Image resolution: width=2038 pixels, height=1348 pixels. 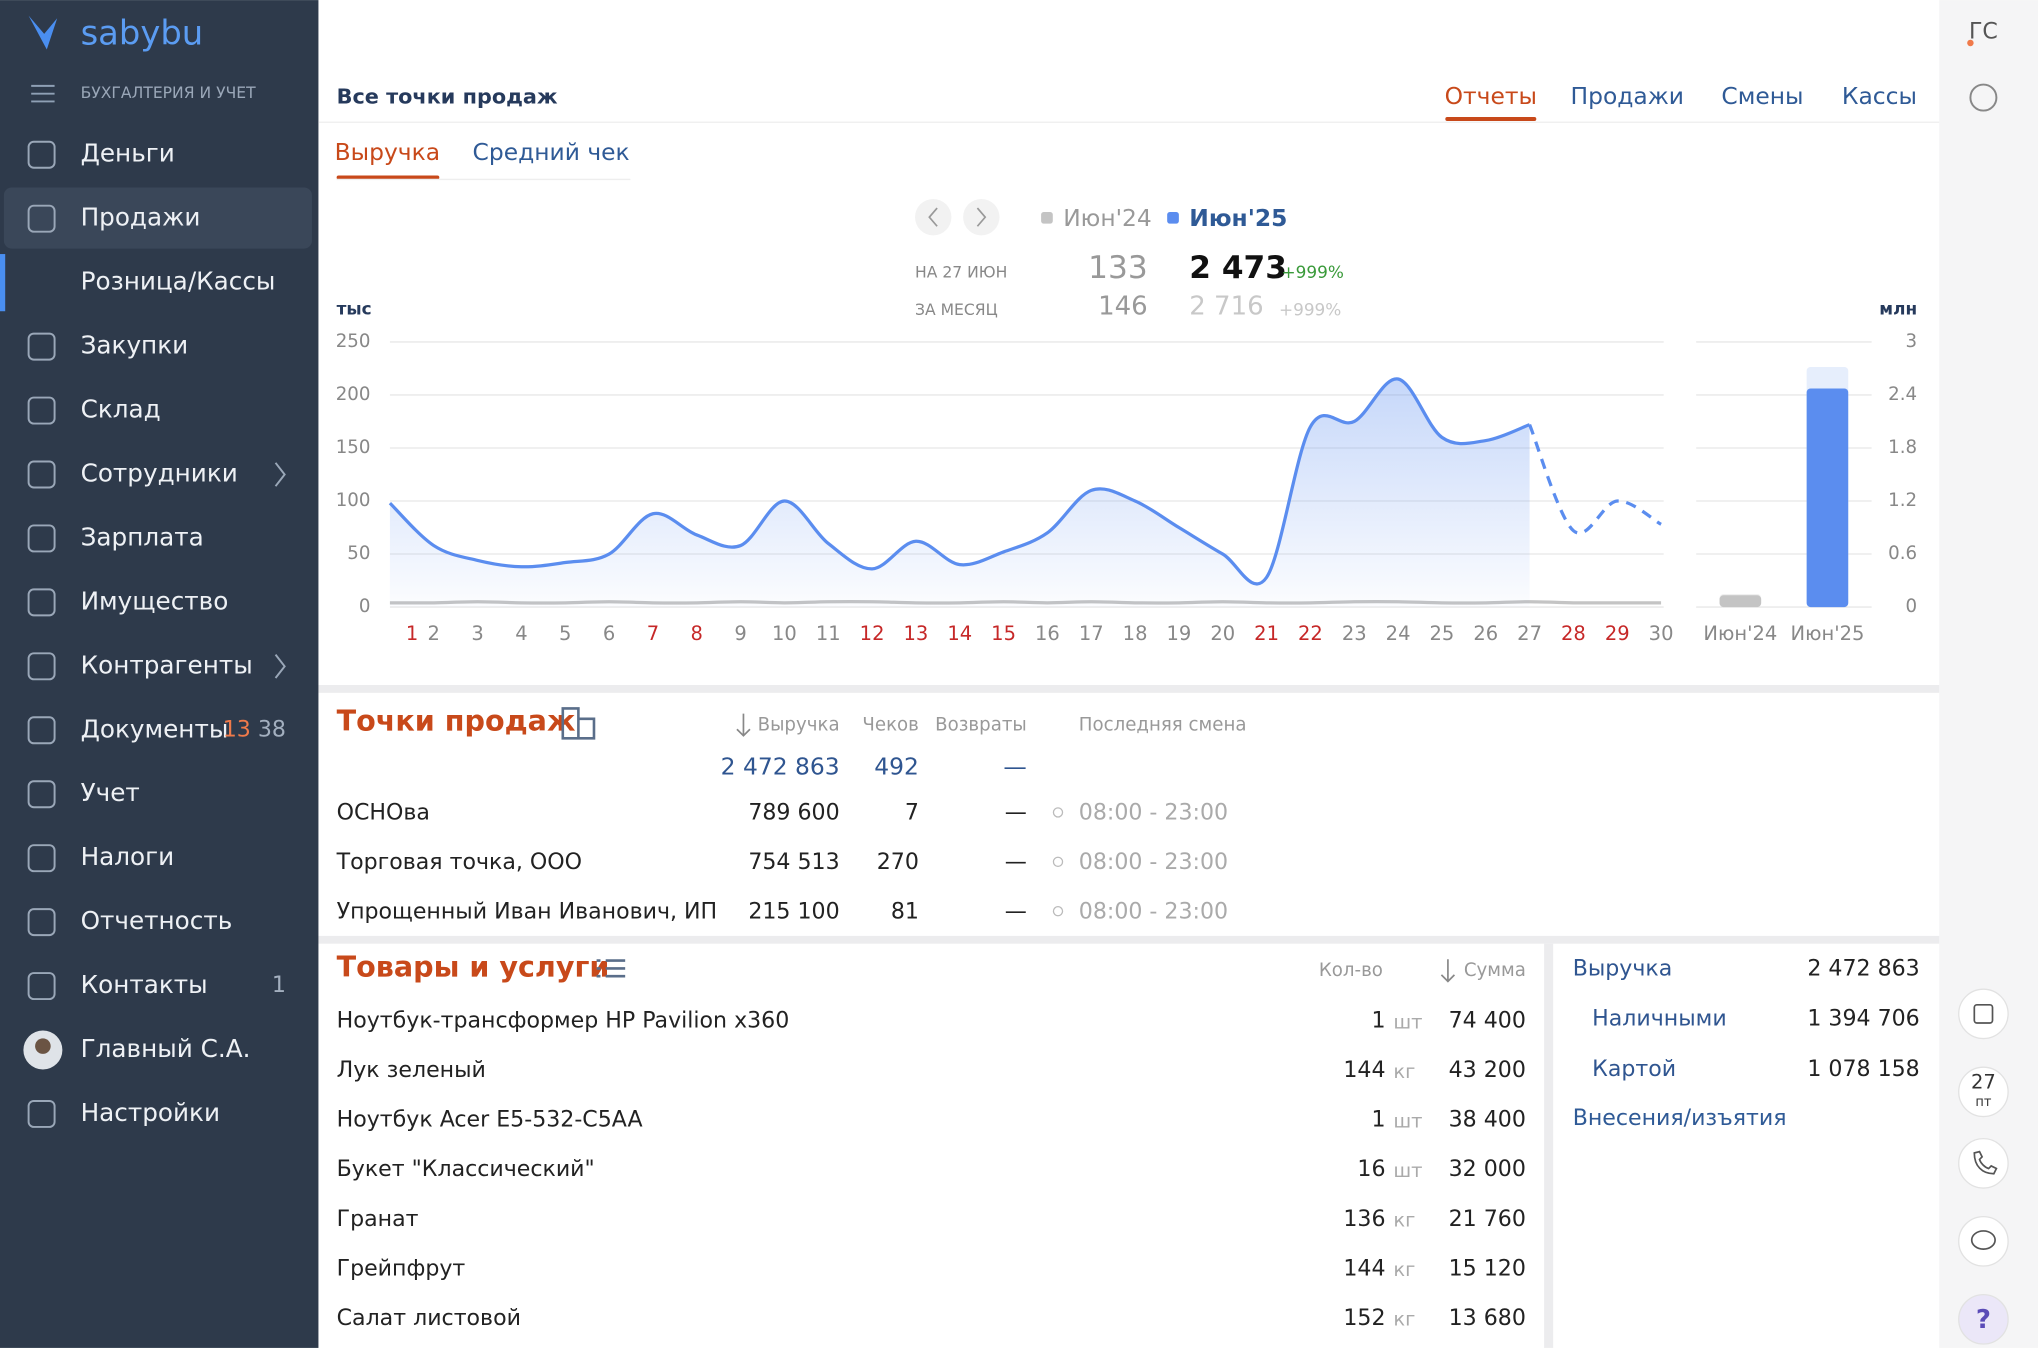 What do you see at coordinates (1135, 633) in the screenshot?
I see `x-tick-label: 18` at bounding box center [1135, 633].